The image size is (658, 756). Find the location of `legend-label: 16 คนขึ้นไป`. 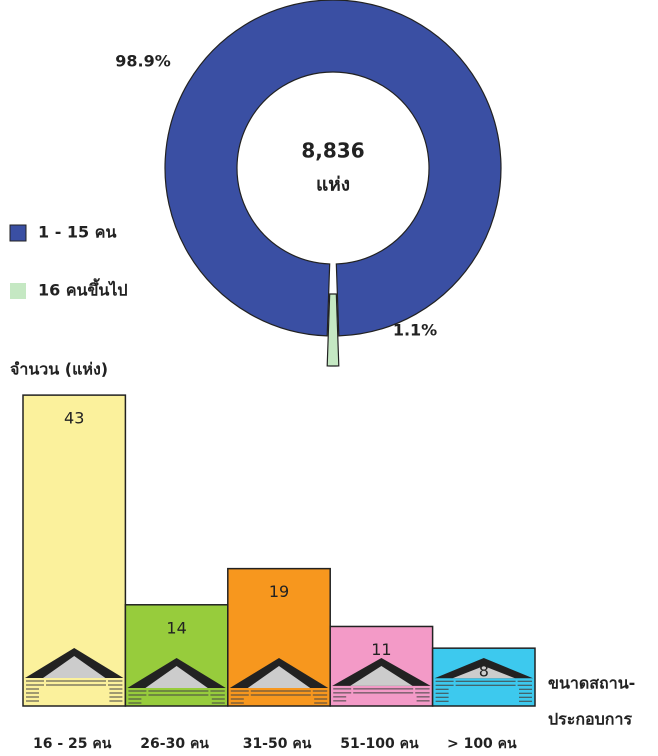

legend-label: 16 คนขึ้นไป is located at coordinates (83, 289).